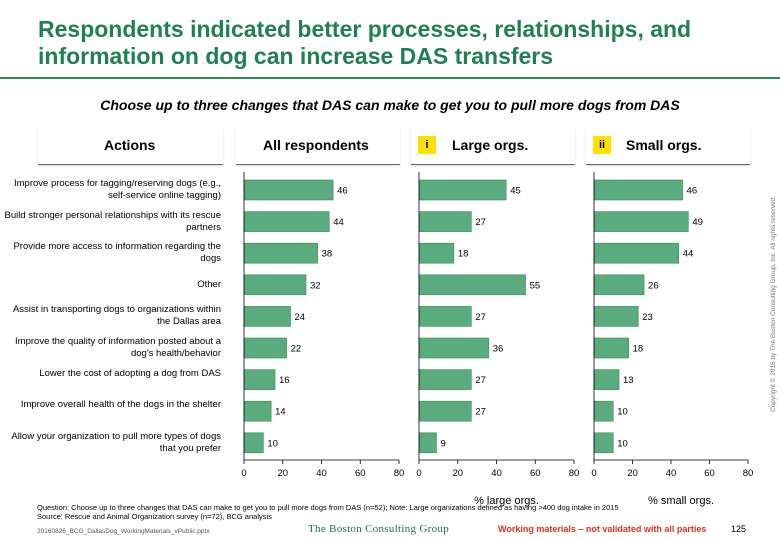 The image size is (780, 540). I want to click on small-orgs-badge: ii, so click(602, 145).